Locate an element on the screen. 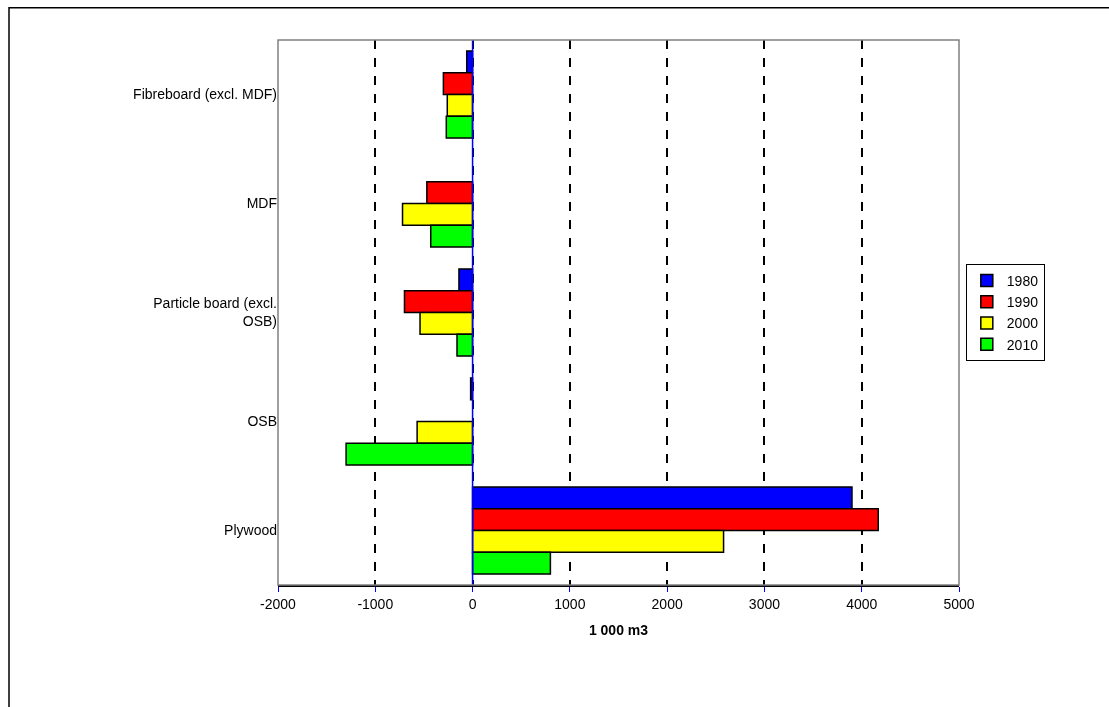 The height and width of the screenshot is (707, 1109). x-tick-label: 2000 is located at coordinates (667, 603).